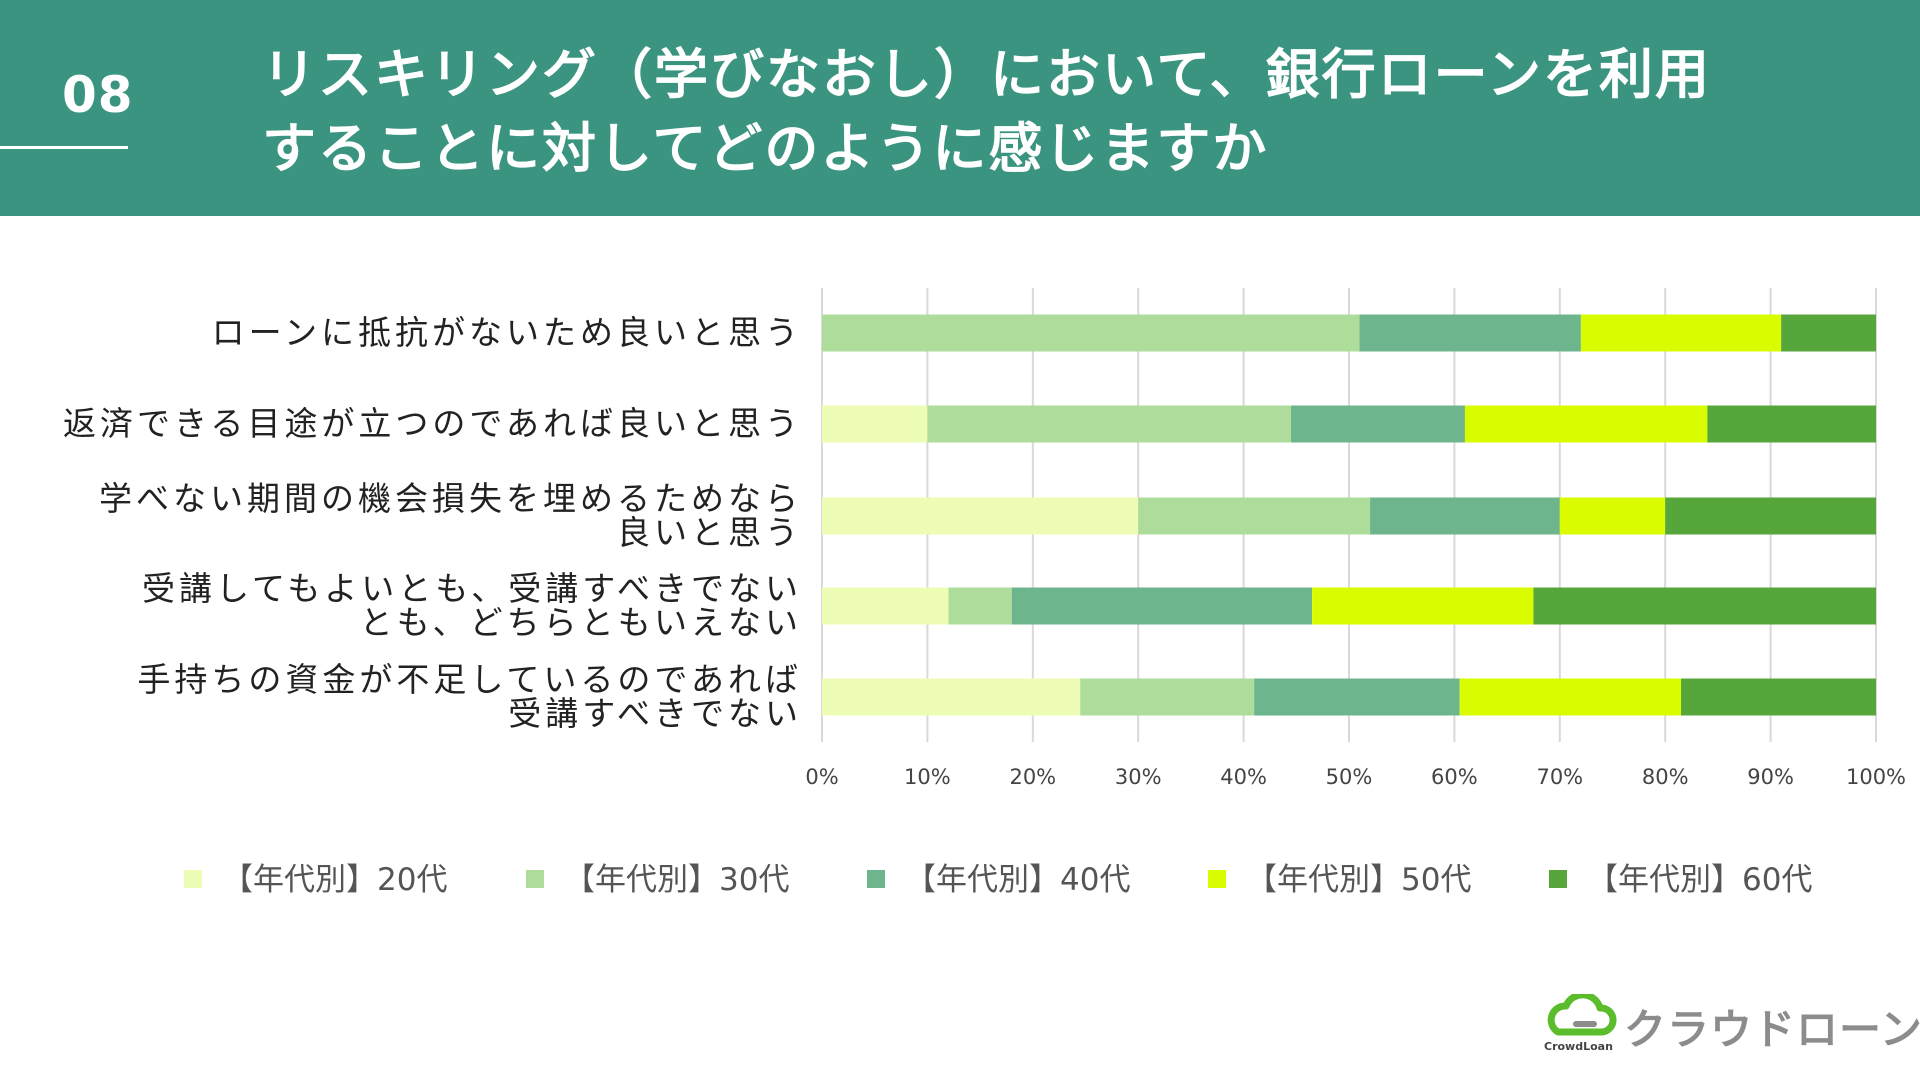 Image resolution: width=1920 pixels, height=1080 pixels. What do you see at coordinates (927, 777) in the screenshot?
I see `x-tick-label: 10%` at bounding box center [927, 777].